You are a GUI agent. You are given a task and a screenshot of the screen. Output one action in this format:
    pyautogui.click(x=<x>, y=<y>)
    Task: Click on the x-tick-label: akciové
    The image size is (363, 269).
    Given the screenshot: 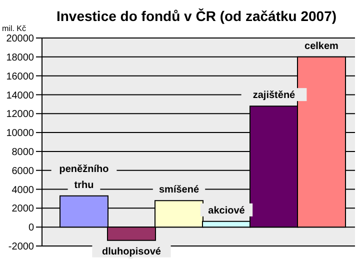 What is the action you would take?
    pyautogui.click(x=227, y=210)
    